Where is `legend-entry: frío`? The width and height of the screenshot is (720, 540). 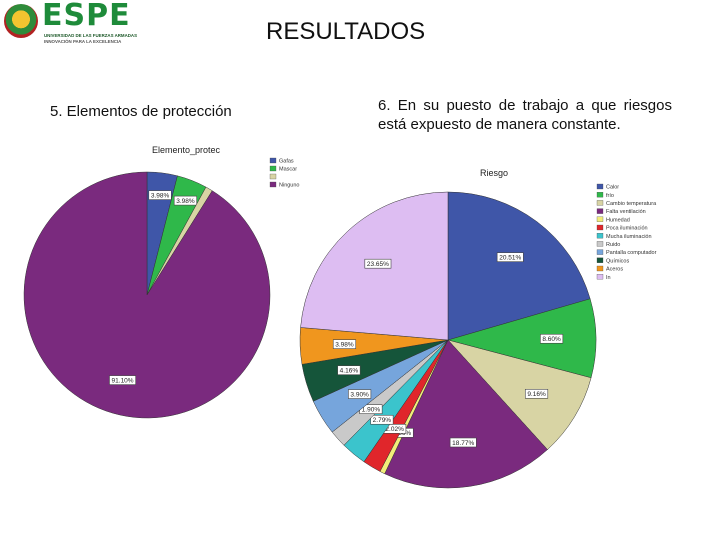
legend-entry: frío is located at coordinates (605, 195).